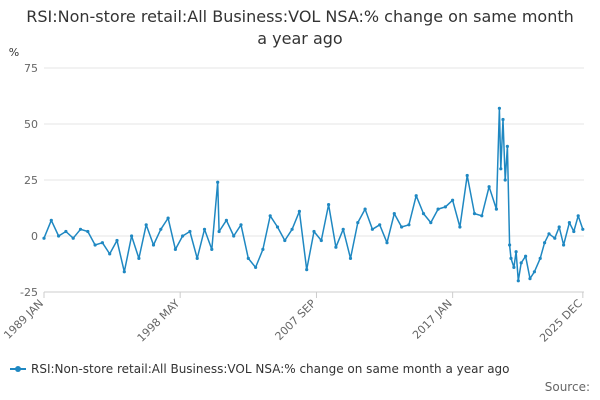  Describe the element at coordinates (159, 321) in the screenshot. I see `x-tick-label: 1998 MAY` at that location.